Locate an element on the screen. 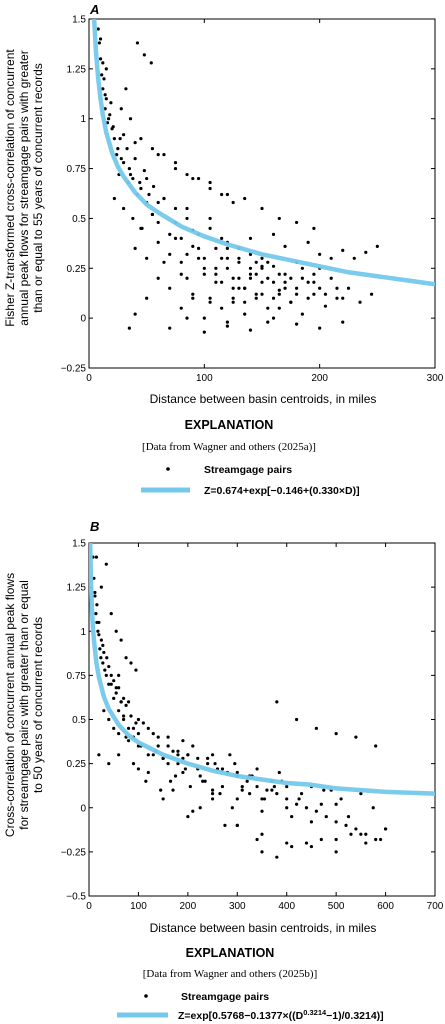 This screenshot has width=445, height=1024. y-tick-label: −0.25 is located at coordinates (74, 369).